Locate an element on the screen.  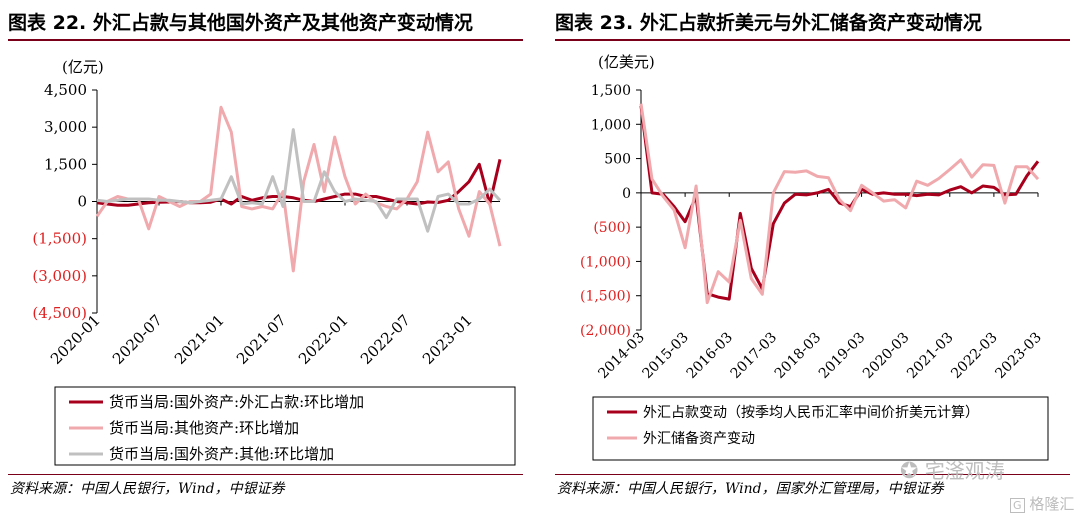
source-rule-left is located at coordinates (265, 474).